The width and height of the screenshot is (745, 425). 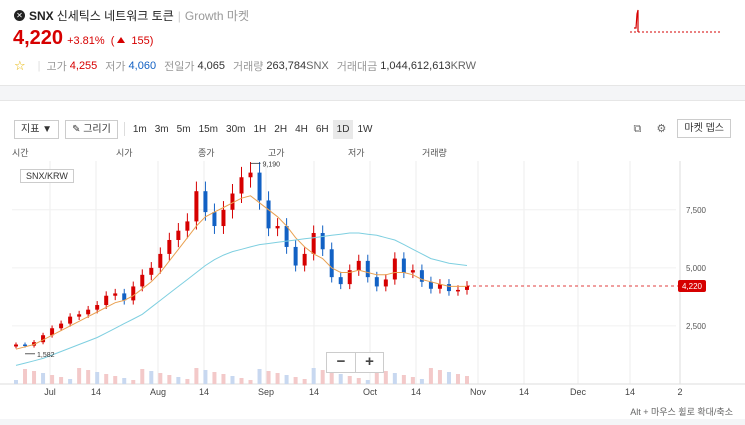 I want to click on amount-value: 1,044,612,613, so click(x=415, y=66).